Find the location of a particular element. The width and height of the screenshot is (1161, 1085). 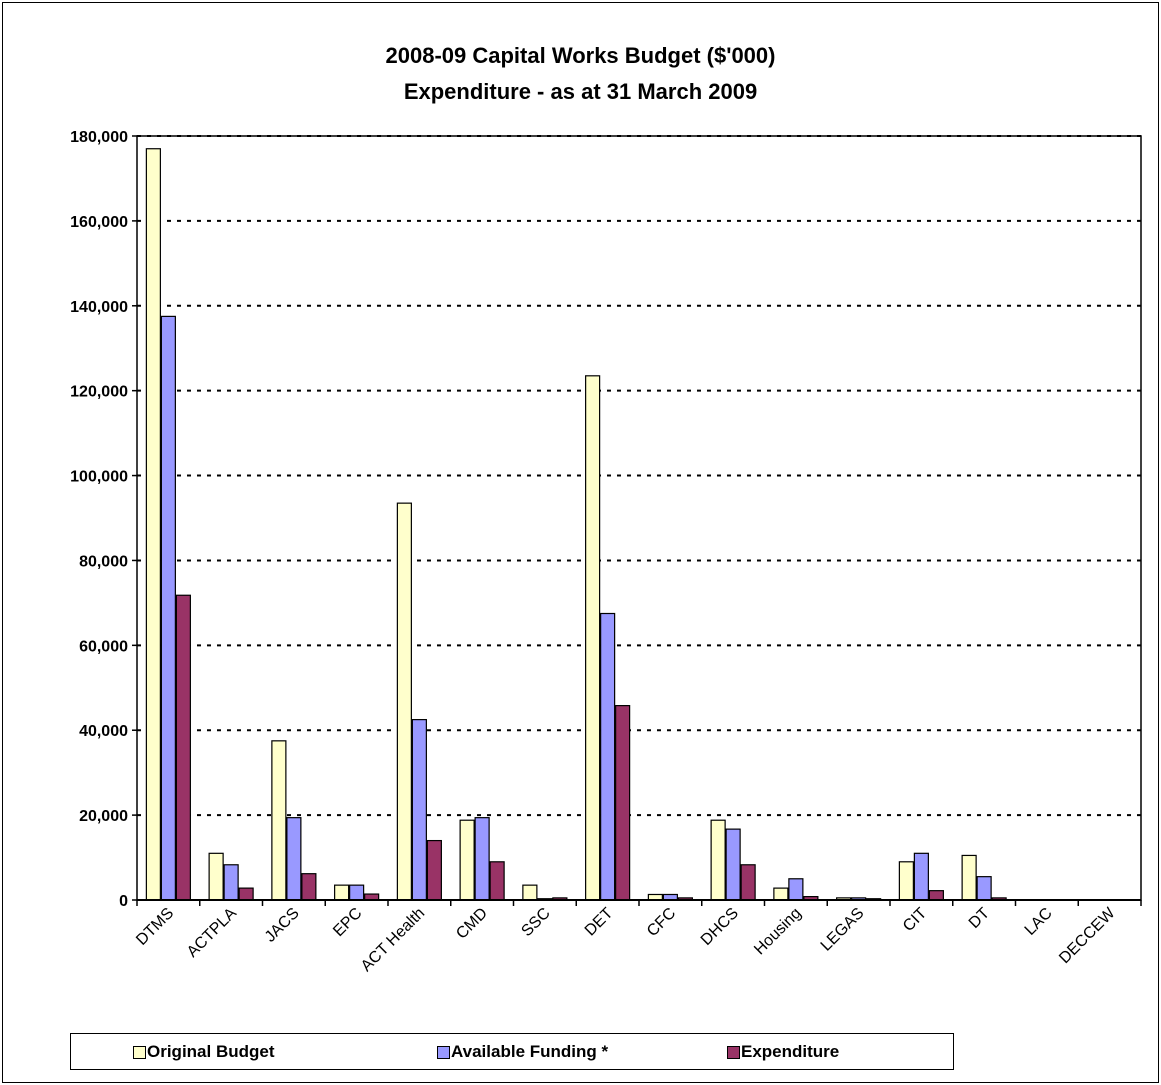

chart-title: 2008-09 Capital Works Budget ($'000) is located at coordinates (580, 55).